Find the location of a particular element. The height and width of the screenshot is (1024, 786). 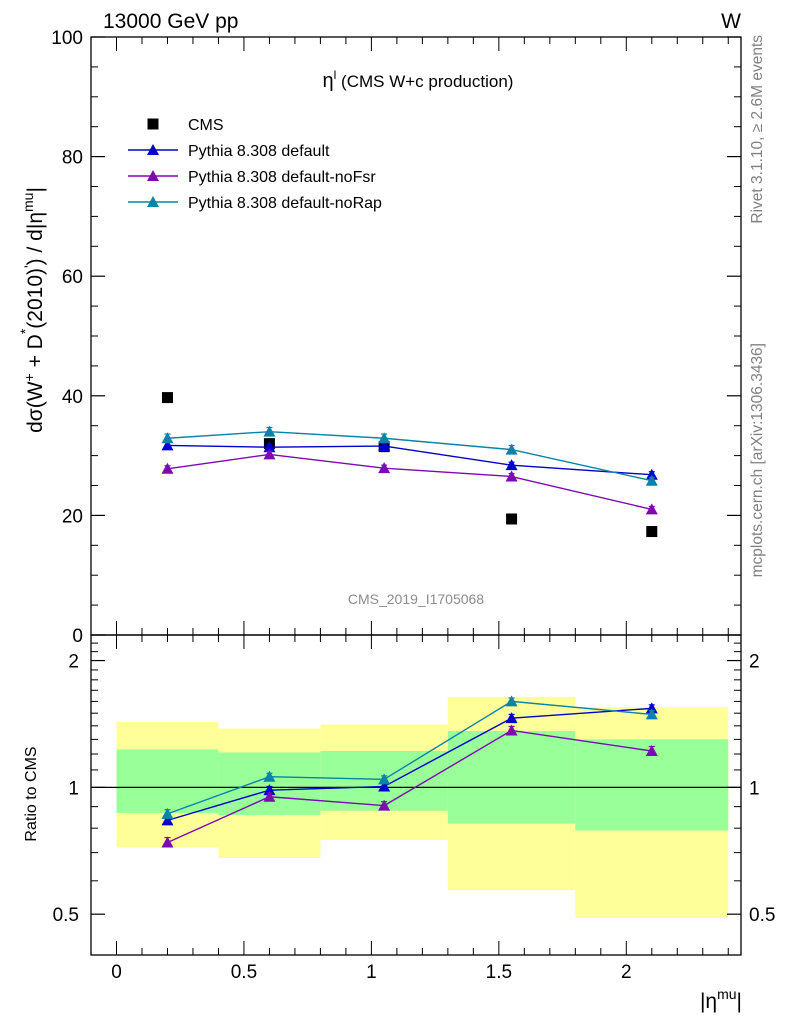

y-tick-label: 40 is located at coordinates (72, 397).